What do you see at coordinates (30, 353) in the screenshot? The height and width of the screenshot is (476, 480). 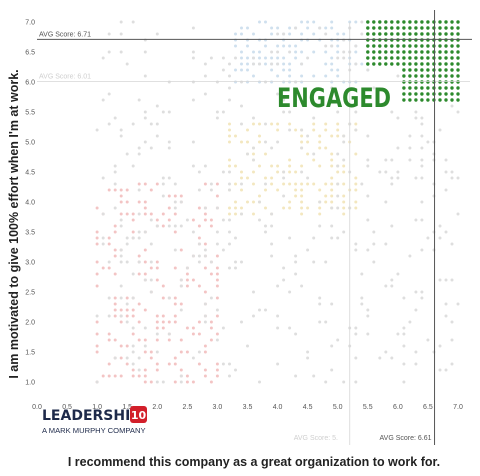 I see `y-tick-label: 1.5` at bounding box center [30, 353].